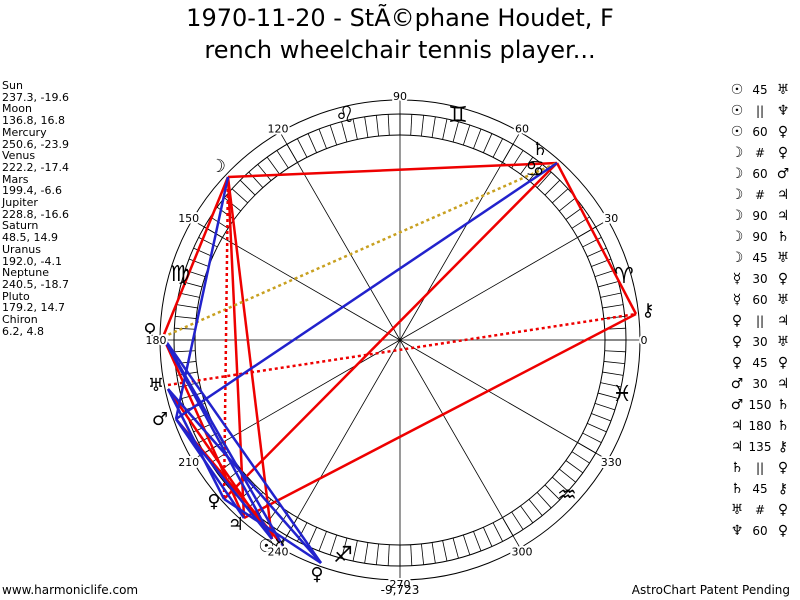 The width and height of the screenshot is (800, 600). Describe the element at coordinates (33, 121) in the screenshot. I see `planet-coords: 136.8, 16.8` at that location.